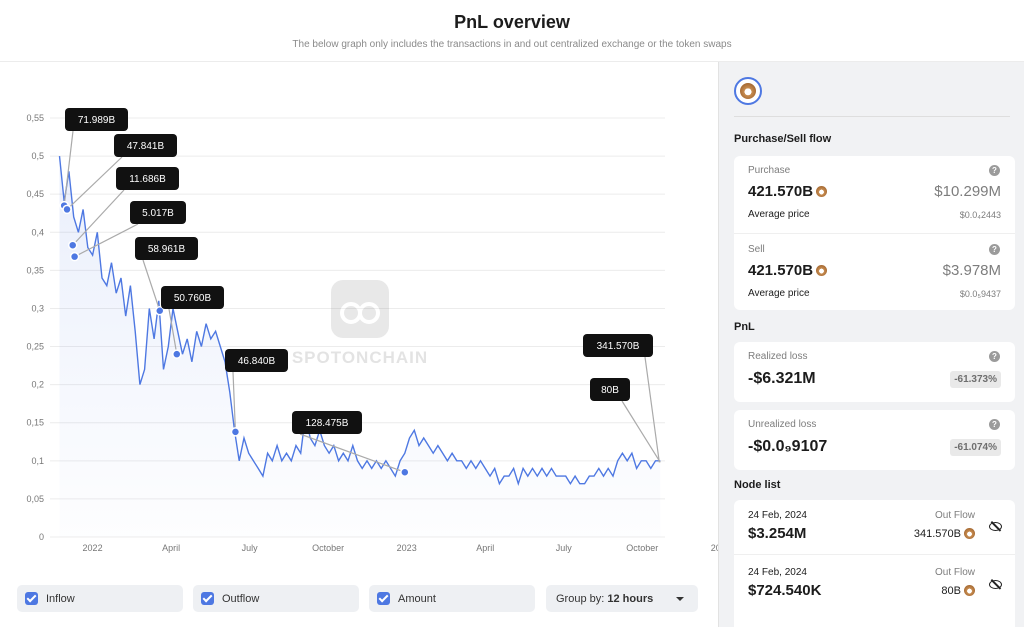 The height and width of the screenshot is (627, 1024). I want to click on marker-label: 58.961B, so click(167, 249).